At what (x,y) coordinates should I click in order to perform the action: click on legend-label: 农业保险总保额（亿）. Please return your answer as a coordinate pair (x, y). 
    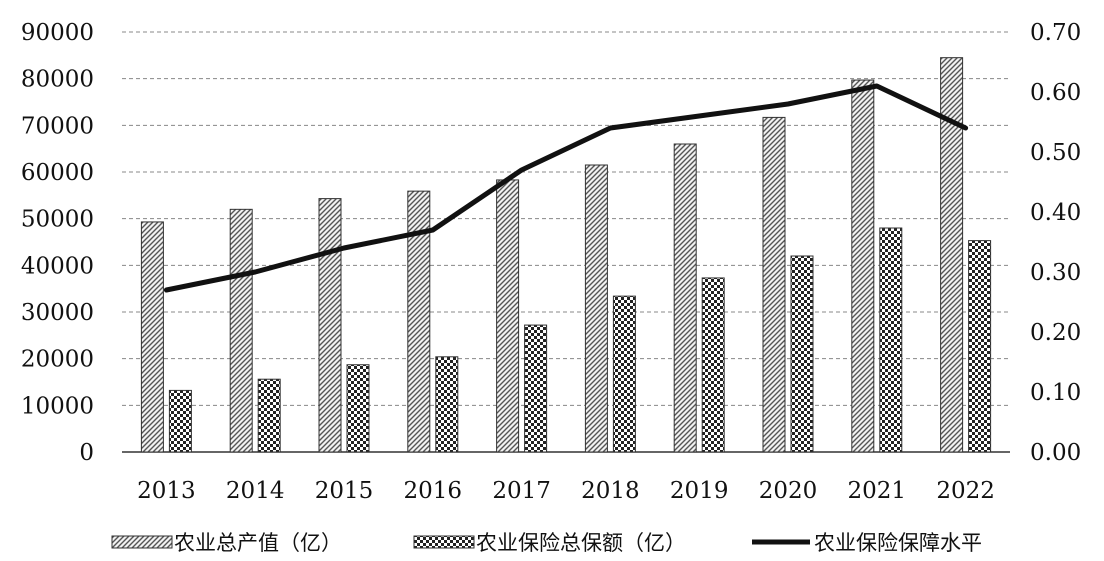
    Looking at the image, I should click on (581, 543).